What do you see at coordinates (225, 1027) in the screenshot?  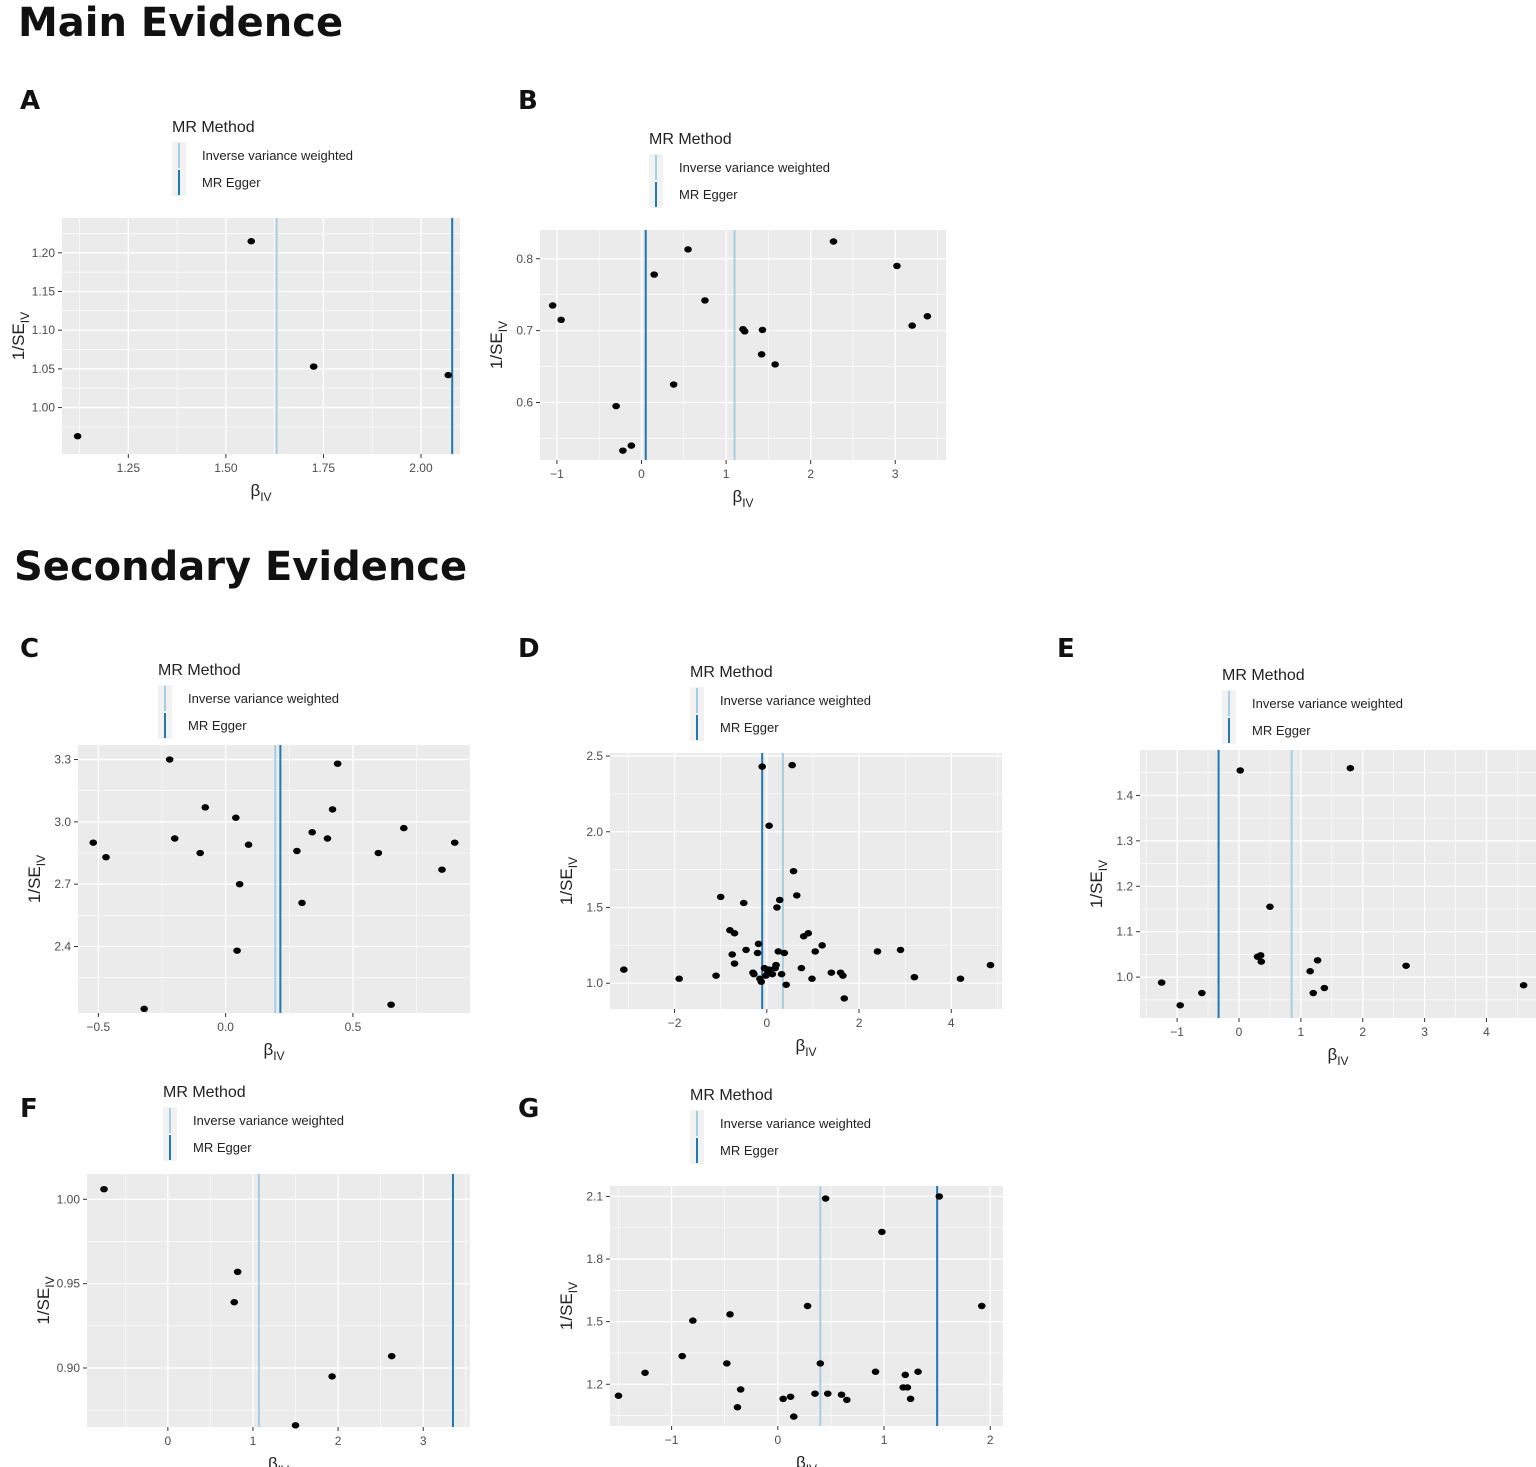 I see `x-tick-label: 0.0` at bounding box center [225, 1027].